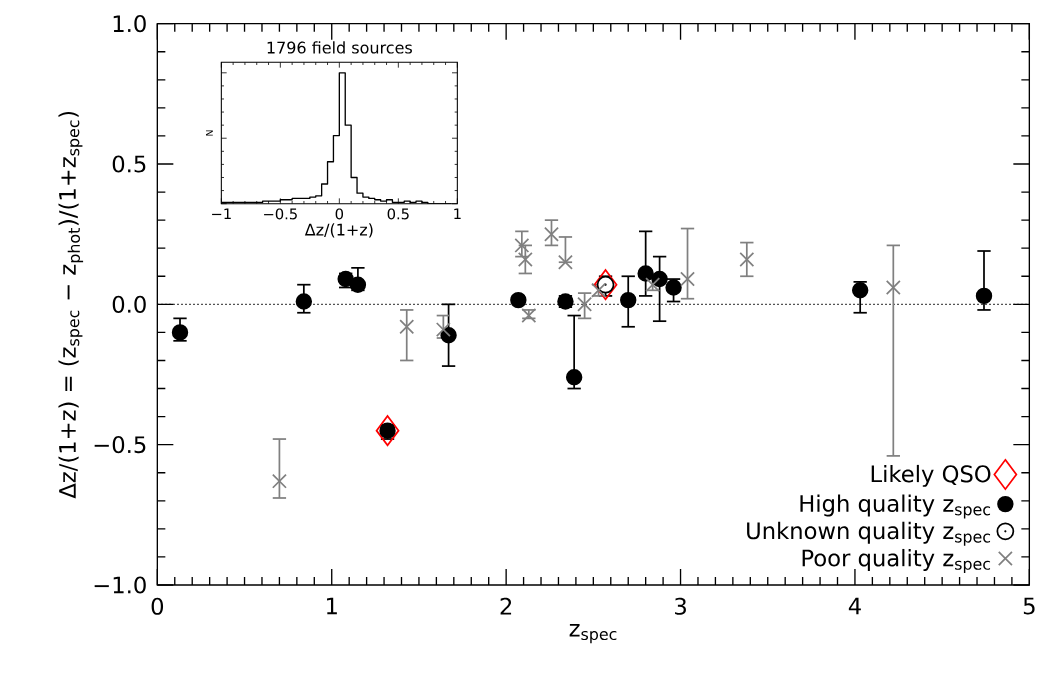  Describe the element at coordinates (854, 606) in the screenshot. I see `x-tick-label: 4` at that location.